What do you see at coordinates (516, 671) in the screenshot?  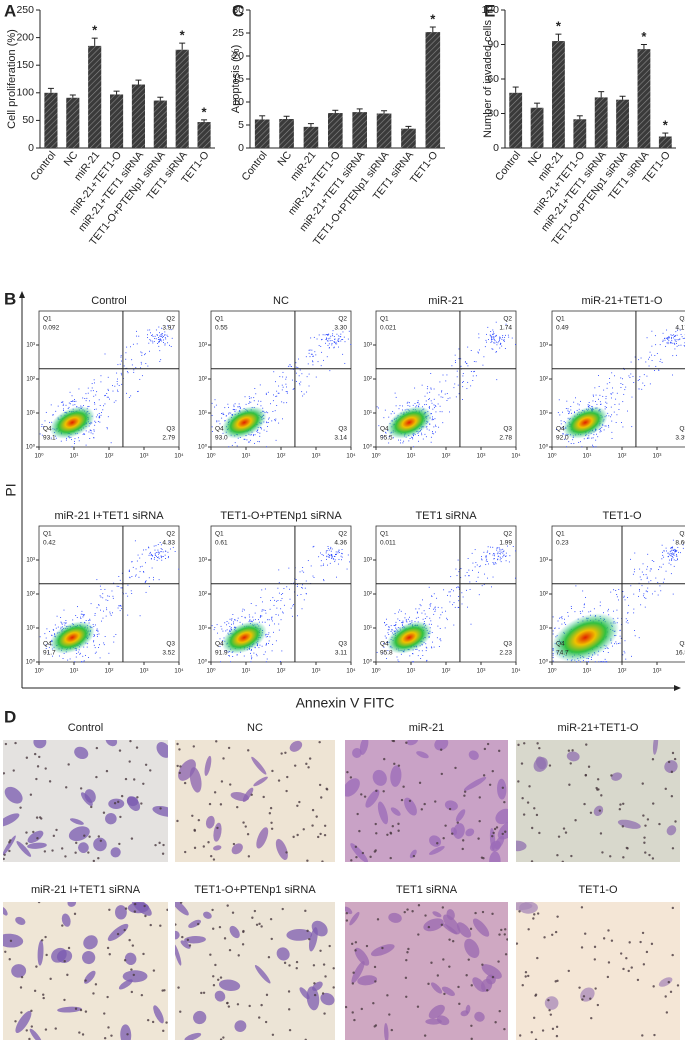 I see `x-tick-label: 10⁴` at bounding box center [516, 671].